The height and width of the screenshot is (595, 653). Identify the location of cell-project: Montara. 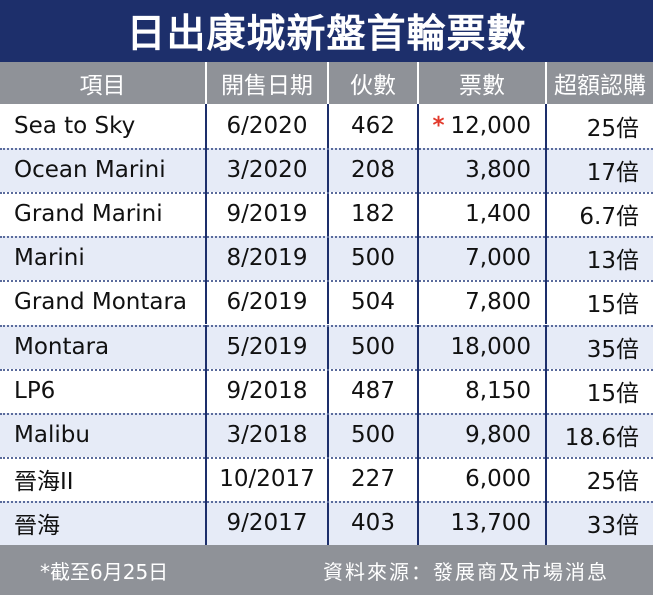
(102, 347).